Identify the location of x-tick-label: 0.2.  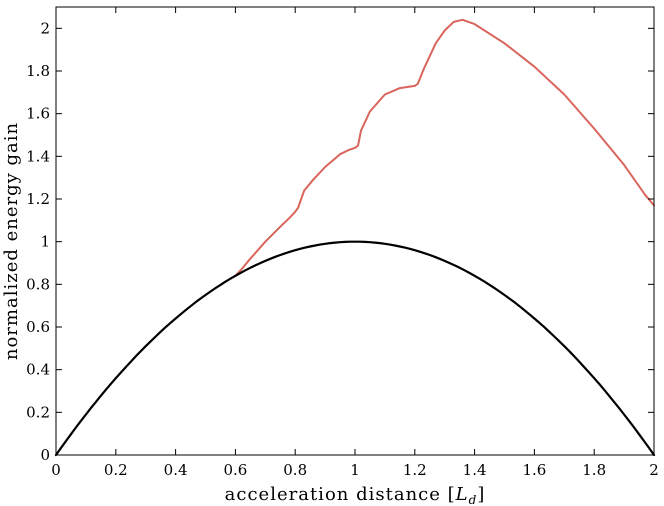
(116, 470).